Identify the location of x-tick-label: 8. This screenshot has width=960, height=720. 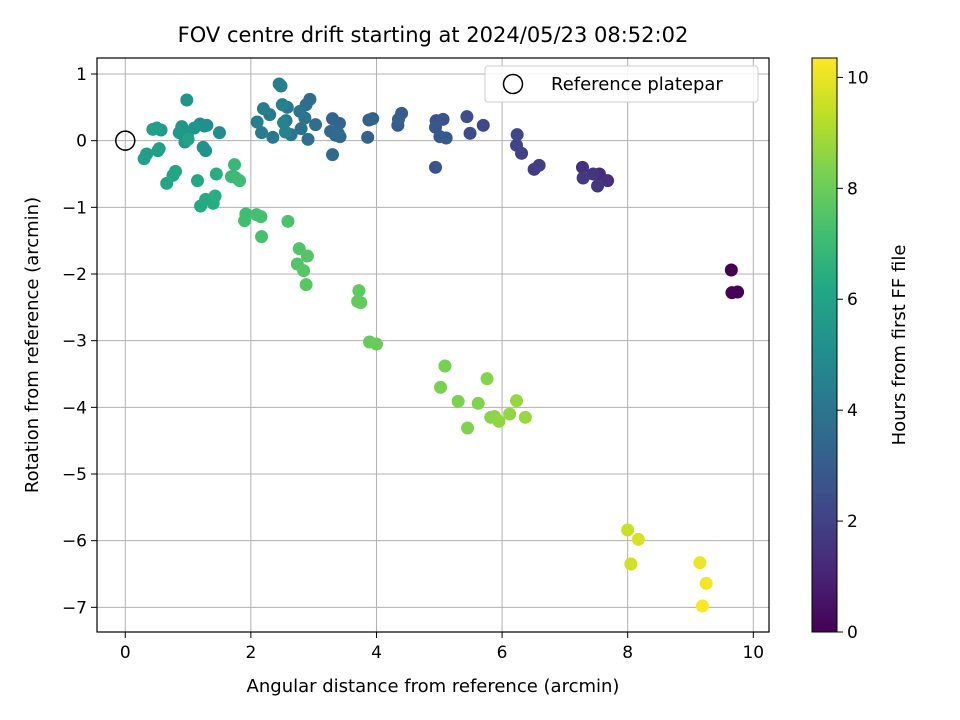
(627, 653).